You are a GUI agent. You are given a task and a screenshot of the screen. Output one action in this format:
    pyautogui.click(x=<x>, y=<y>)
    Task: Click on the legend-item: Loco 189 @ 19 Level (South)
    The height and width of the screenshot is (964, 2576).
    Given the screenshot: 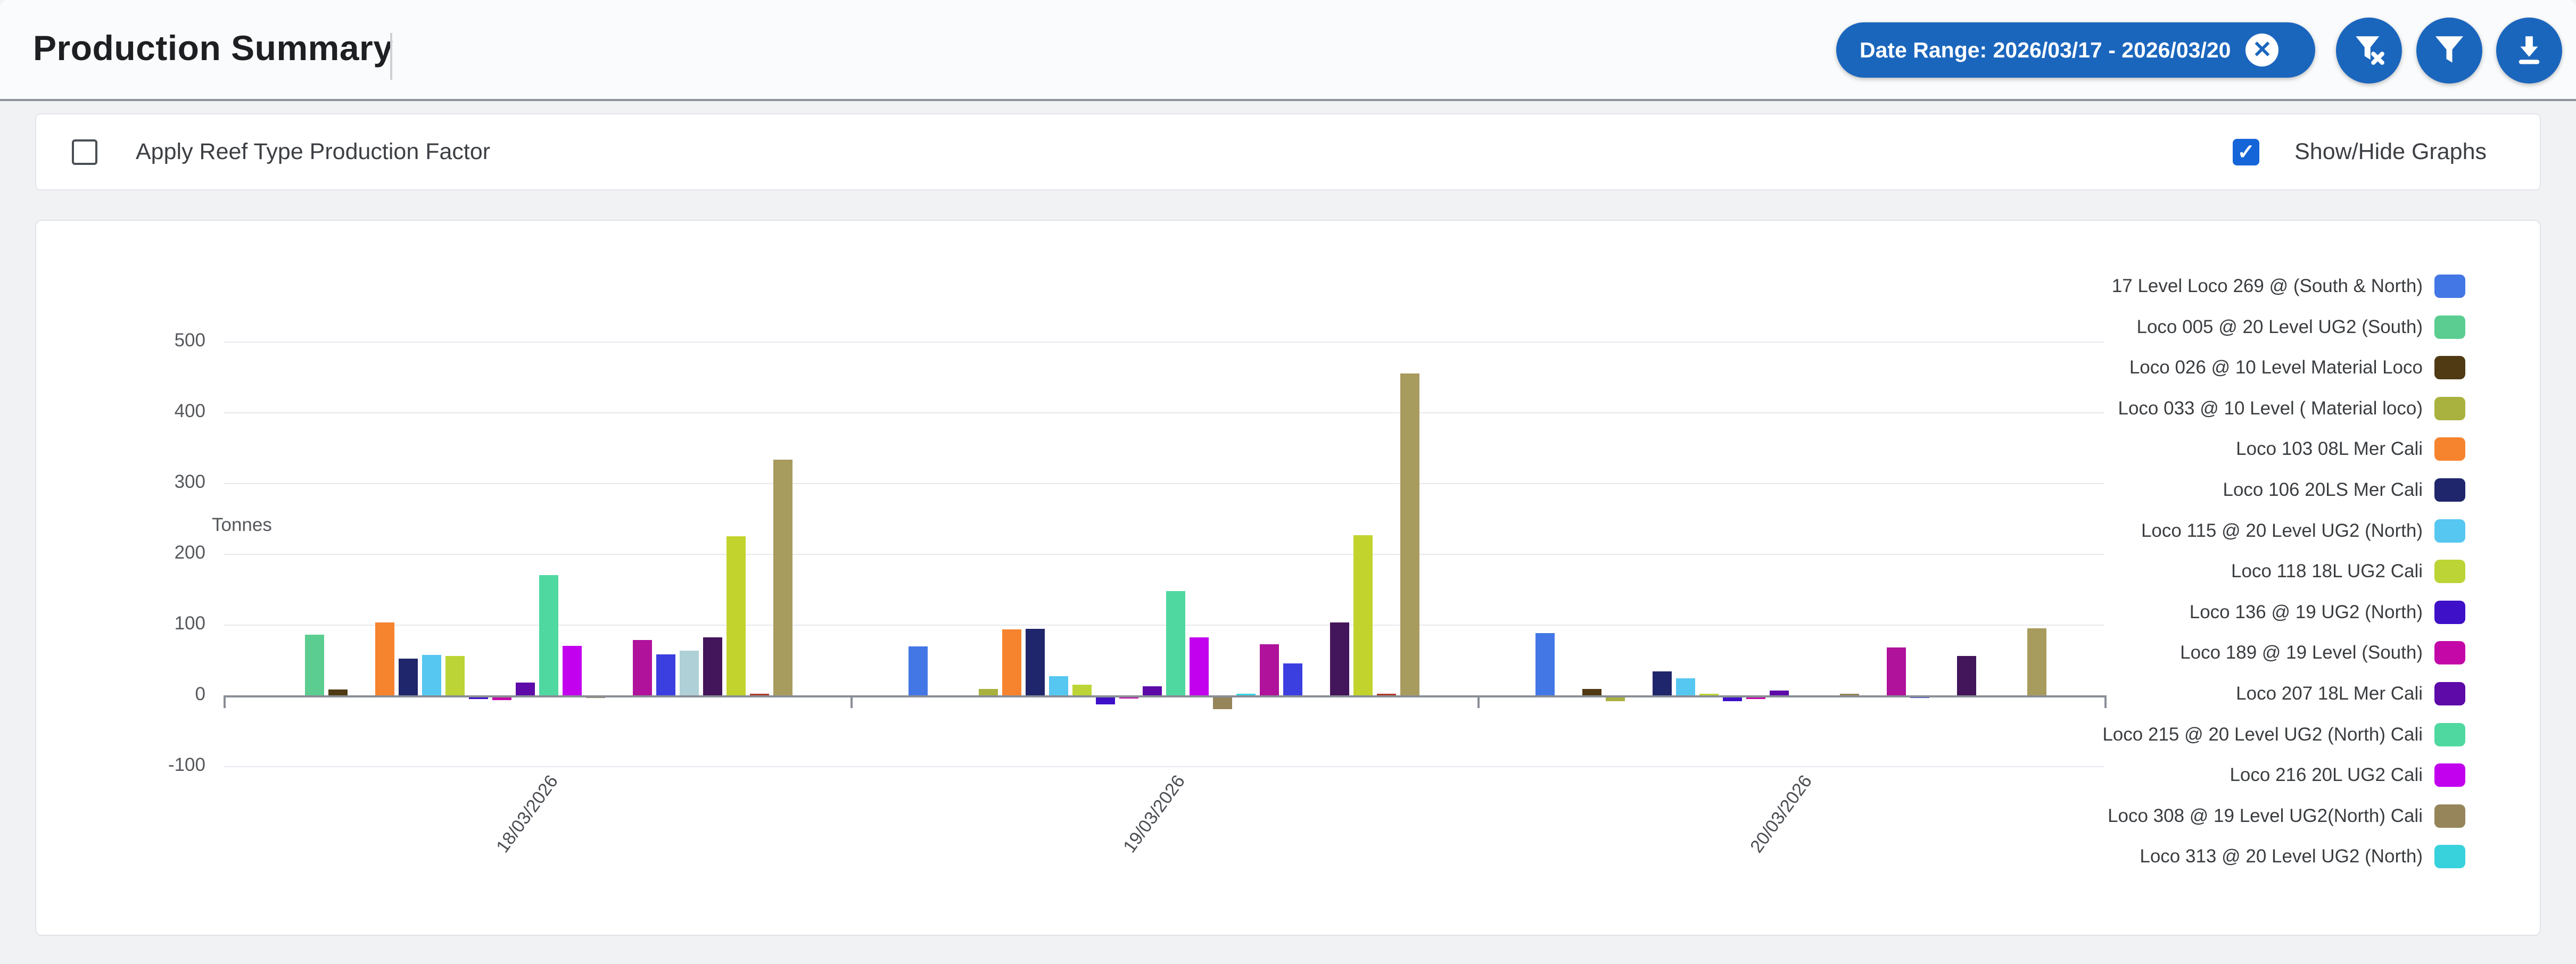 What is the action you would take?
    pyautogui.click(x=2322, y=653)
    